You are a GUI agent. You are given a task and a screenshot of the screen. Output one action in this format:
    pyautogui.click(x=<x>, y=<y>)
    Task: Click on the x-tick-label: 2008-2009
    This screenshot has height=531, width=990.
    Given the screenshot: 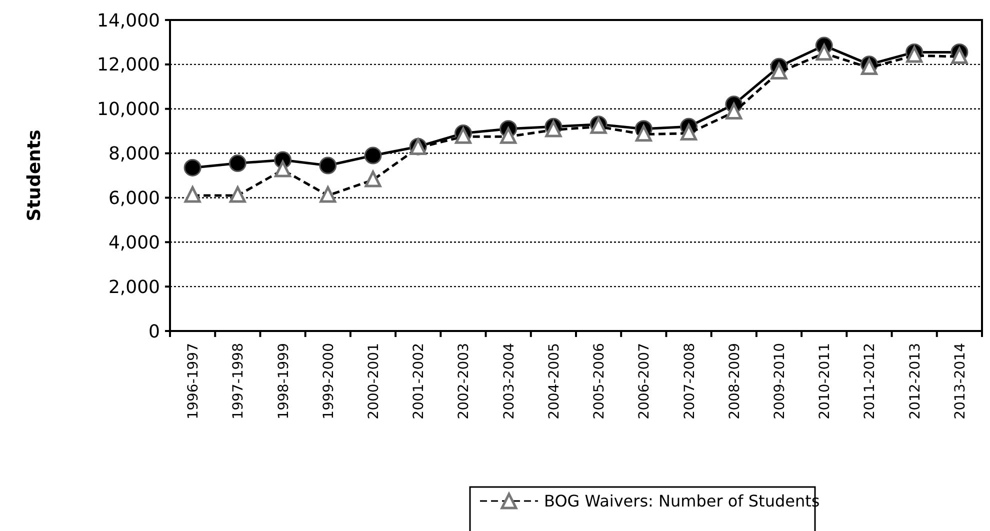 What is the action you would take?
    pyautogui.click(x=734, y=381)
    